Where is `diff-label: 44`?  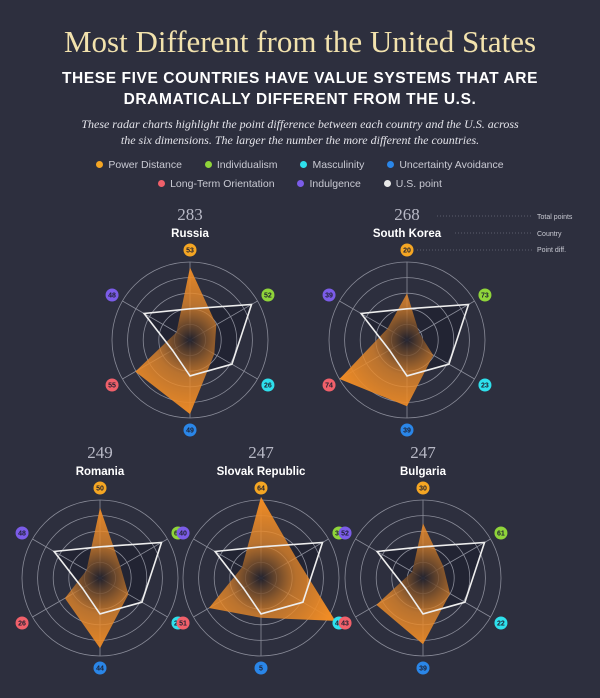 diff-label: 44 is located at coordinates (100, 669).